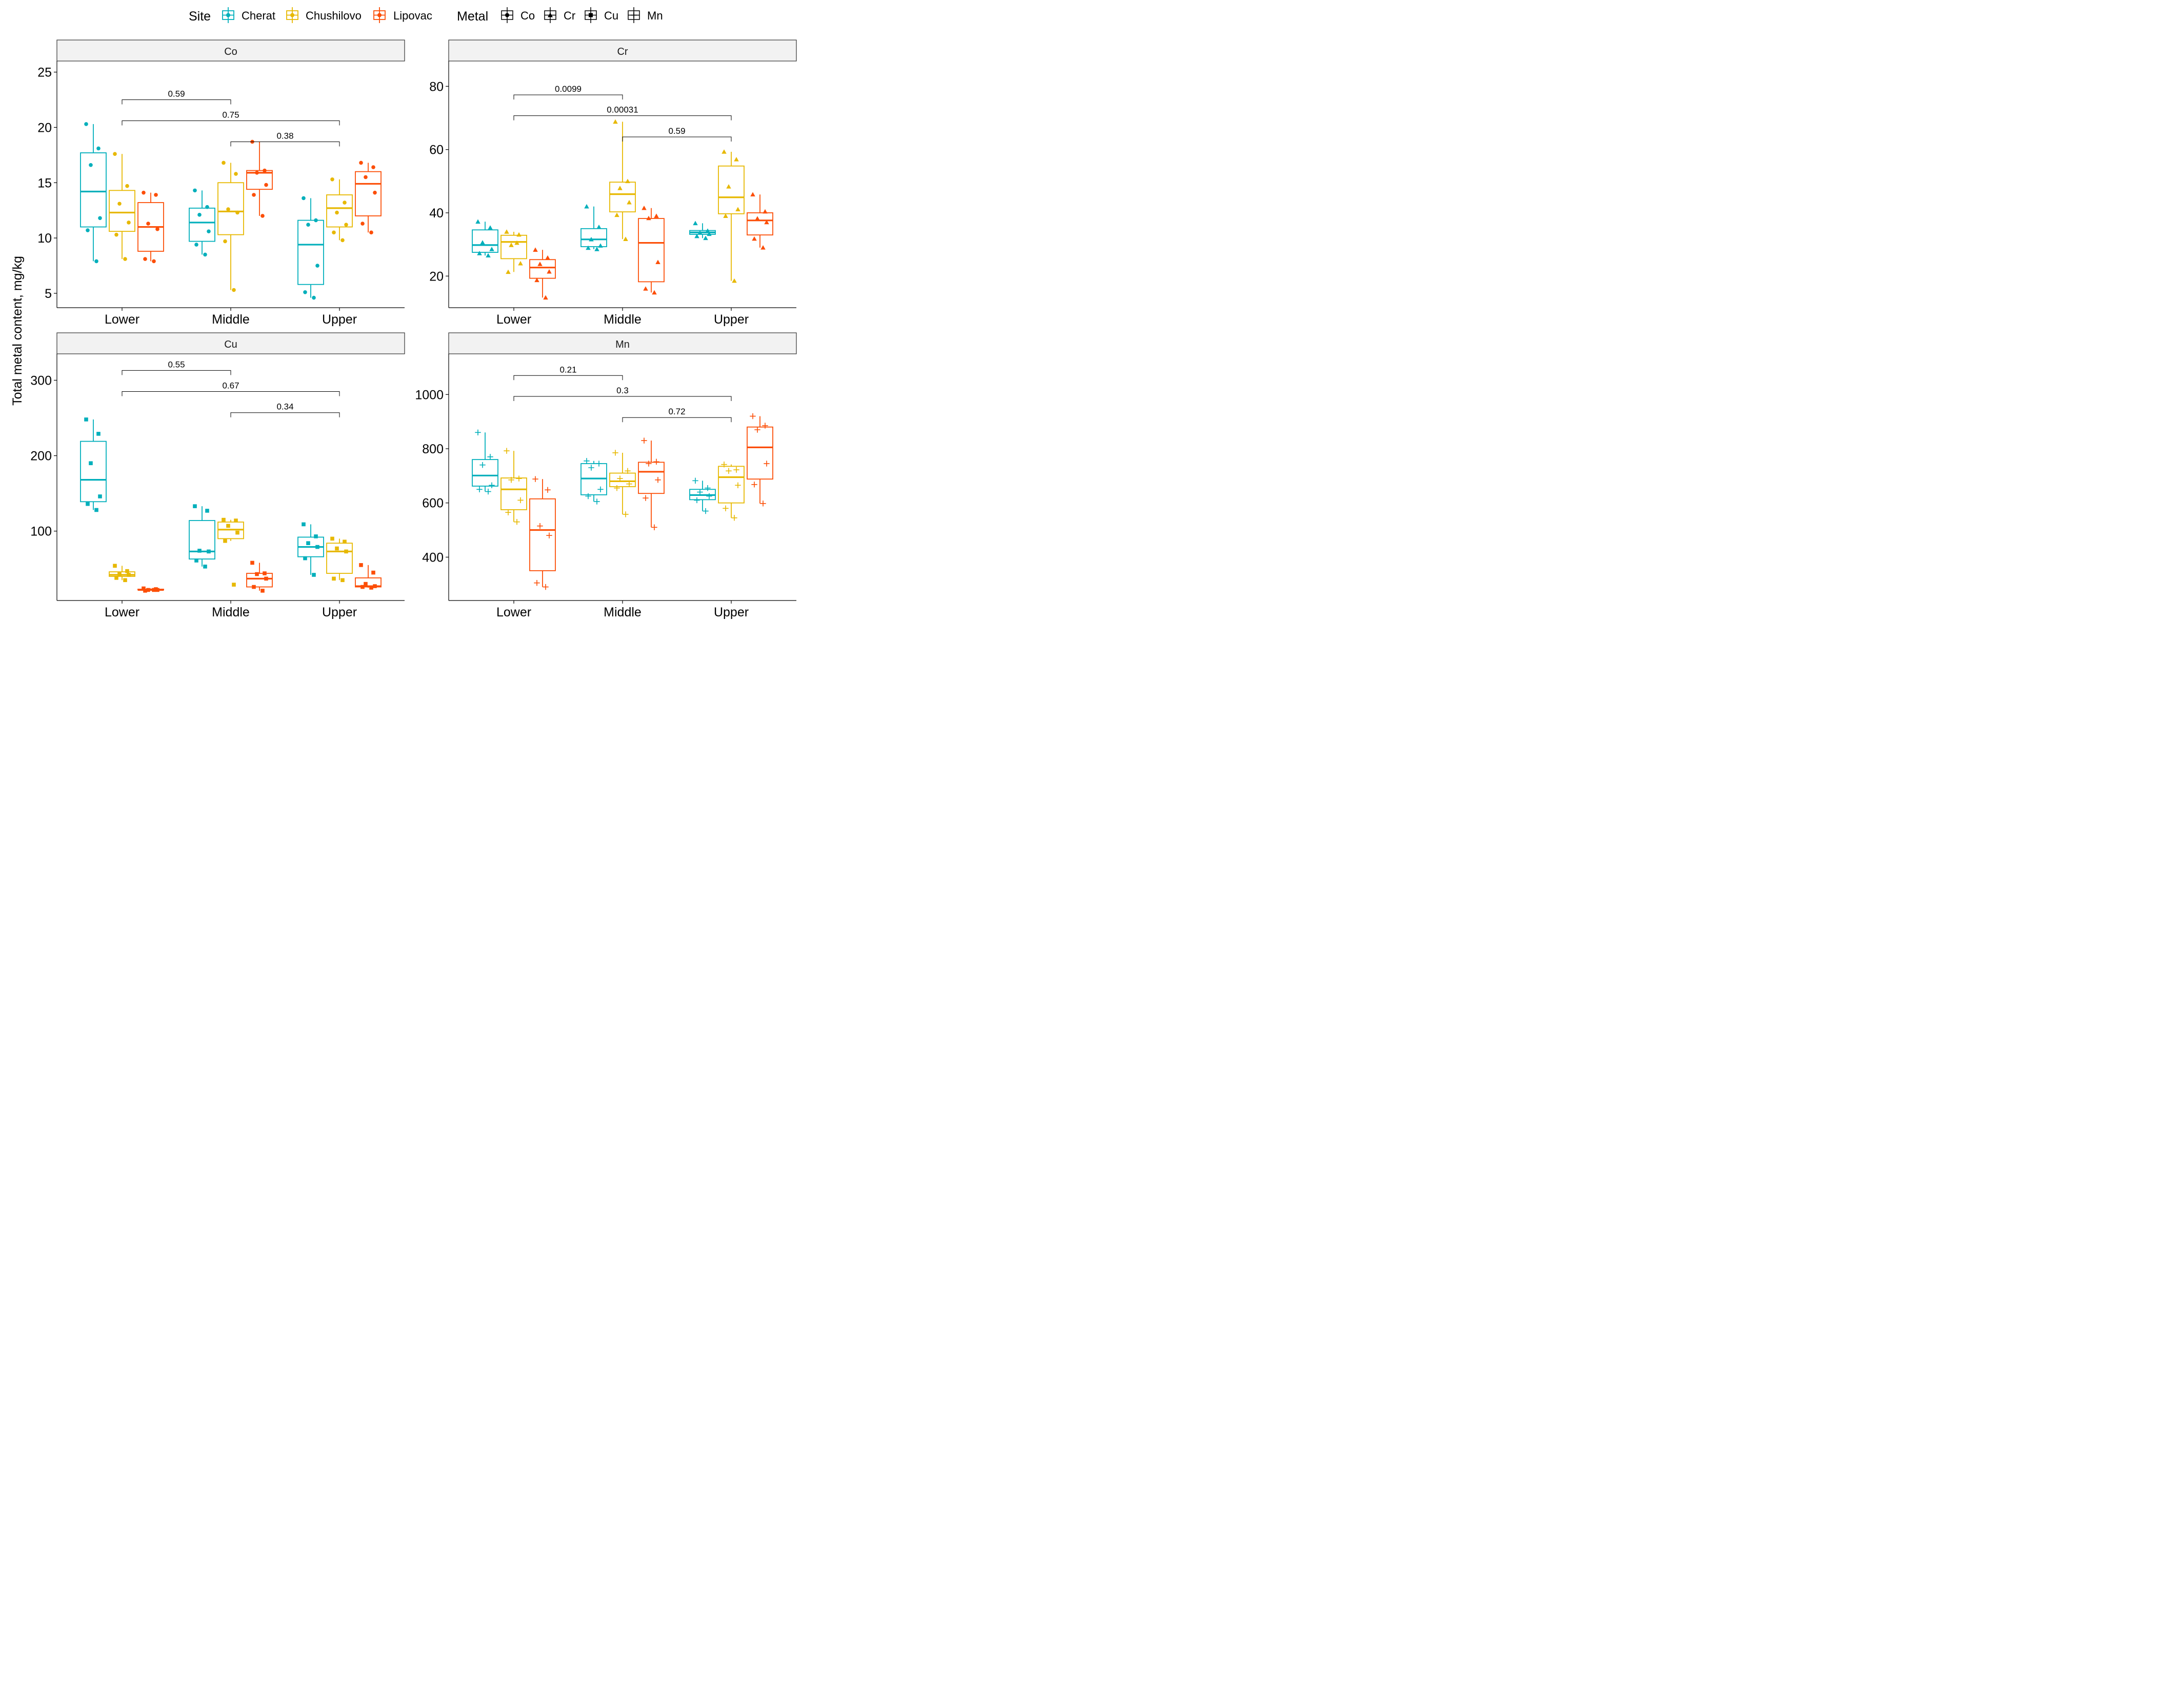 This screenshot has height=1701, width=2184. I want to click on y-tick-label: 60, so click(436, 150).